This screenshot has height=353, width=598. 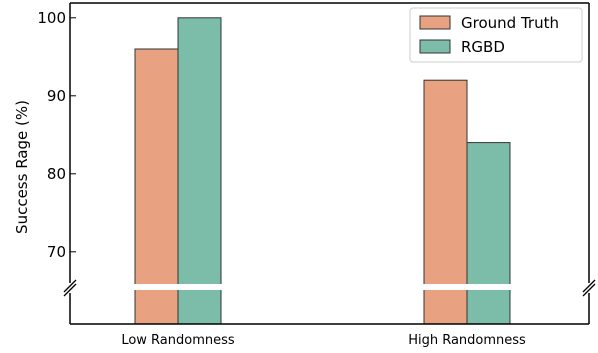 I want to click on legend-label: Ground Truth, so click(x=510, y=23).